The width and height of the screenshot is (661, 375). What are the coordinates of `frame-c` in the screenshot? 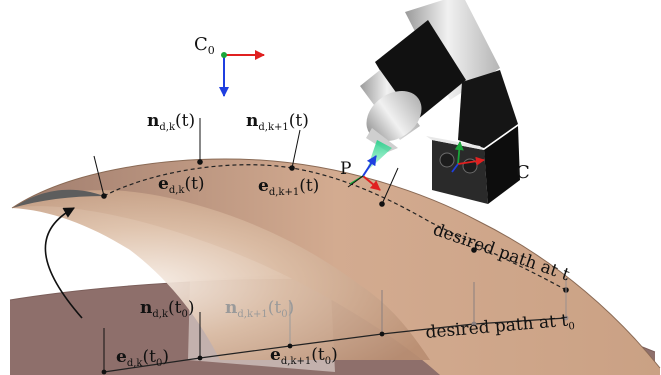 It's located at (468, 157).